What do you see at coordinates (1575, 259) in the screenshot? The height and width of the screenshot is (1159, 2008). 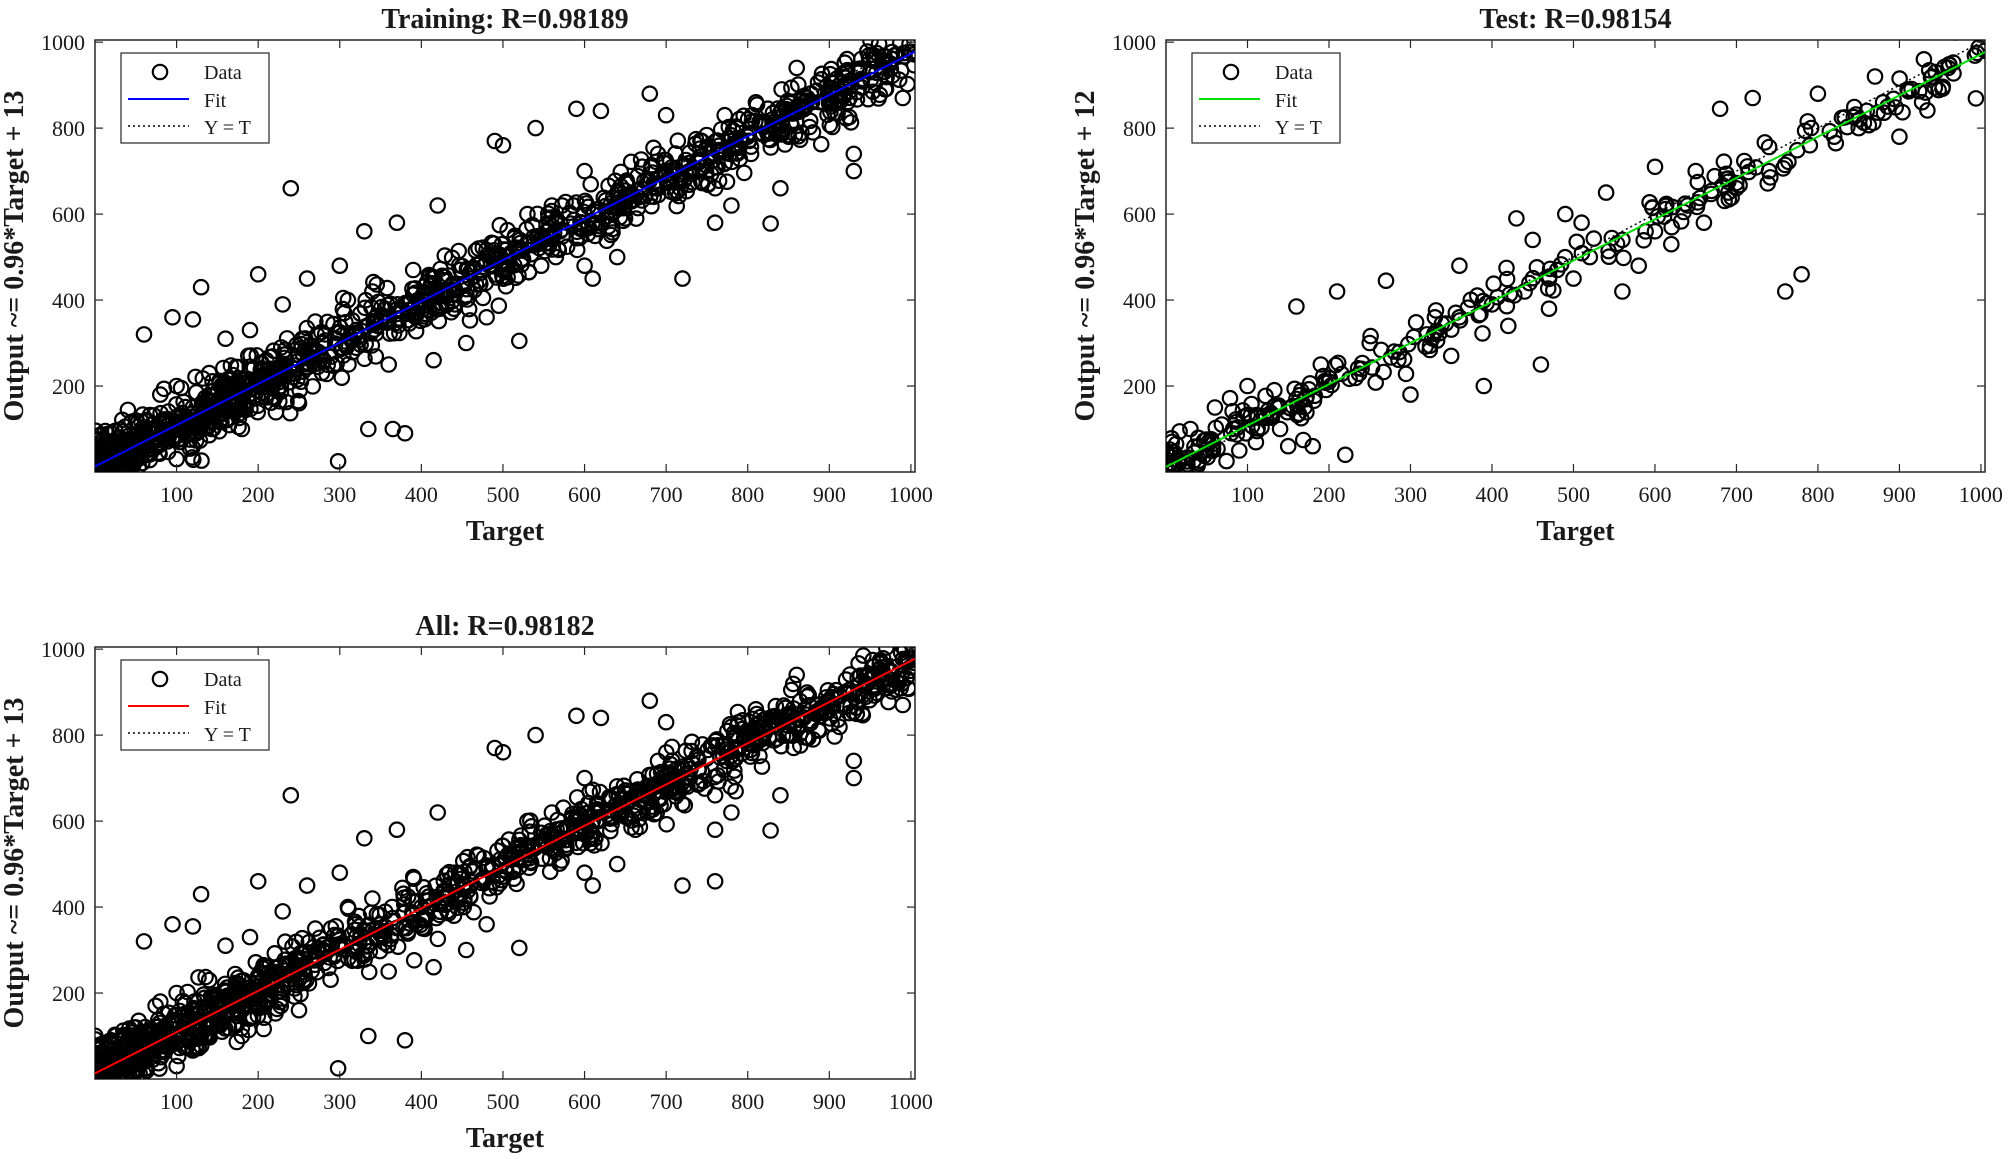 I see `fit-line` at bounding box center [1575, 259].